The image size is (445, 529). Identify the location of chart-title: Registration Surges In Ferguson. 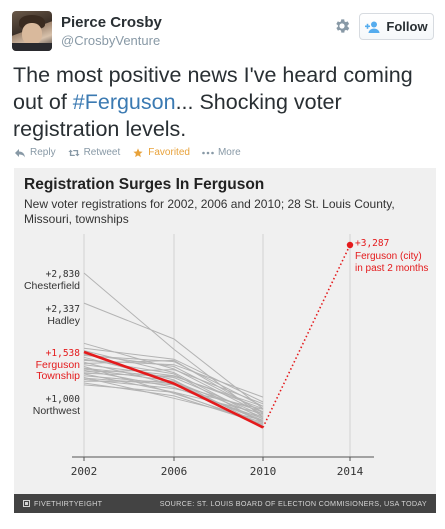
(144, 184).